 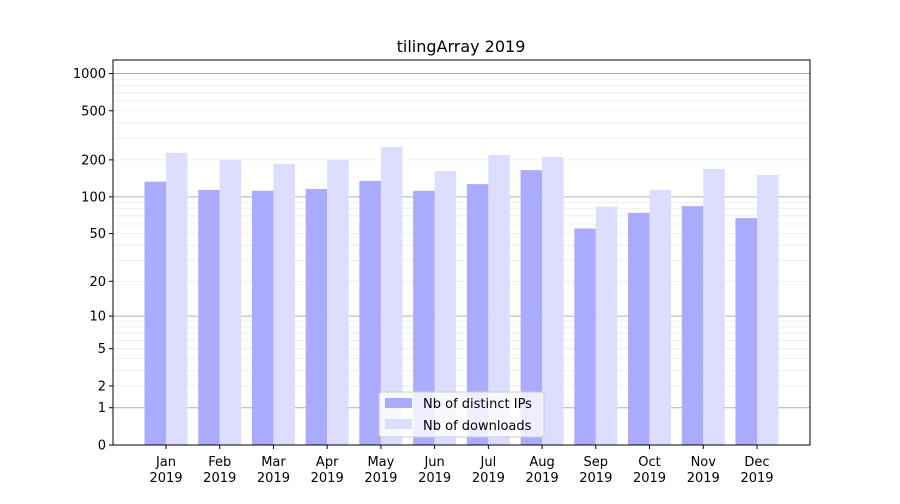 What do you see at coordinates (703, 470) in the screenshot?
I see `x-tick-label: Nov 2019` at bounding box center [703, 470].